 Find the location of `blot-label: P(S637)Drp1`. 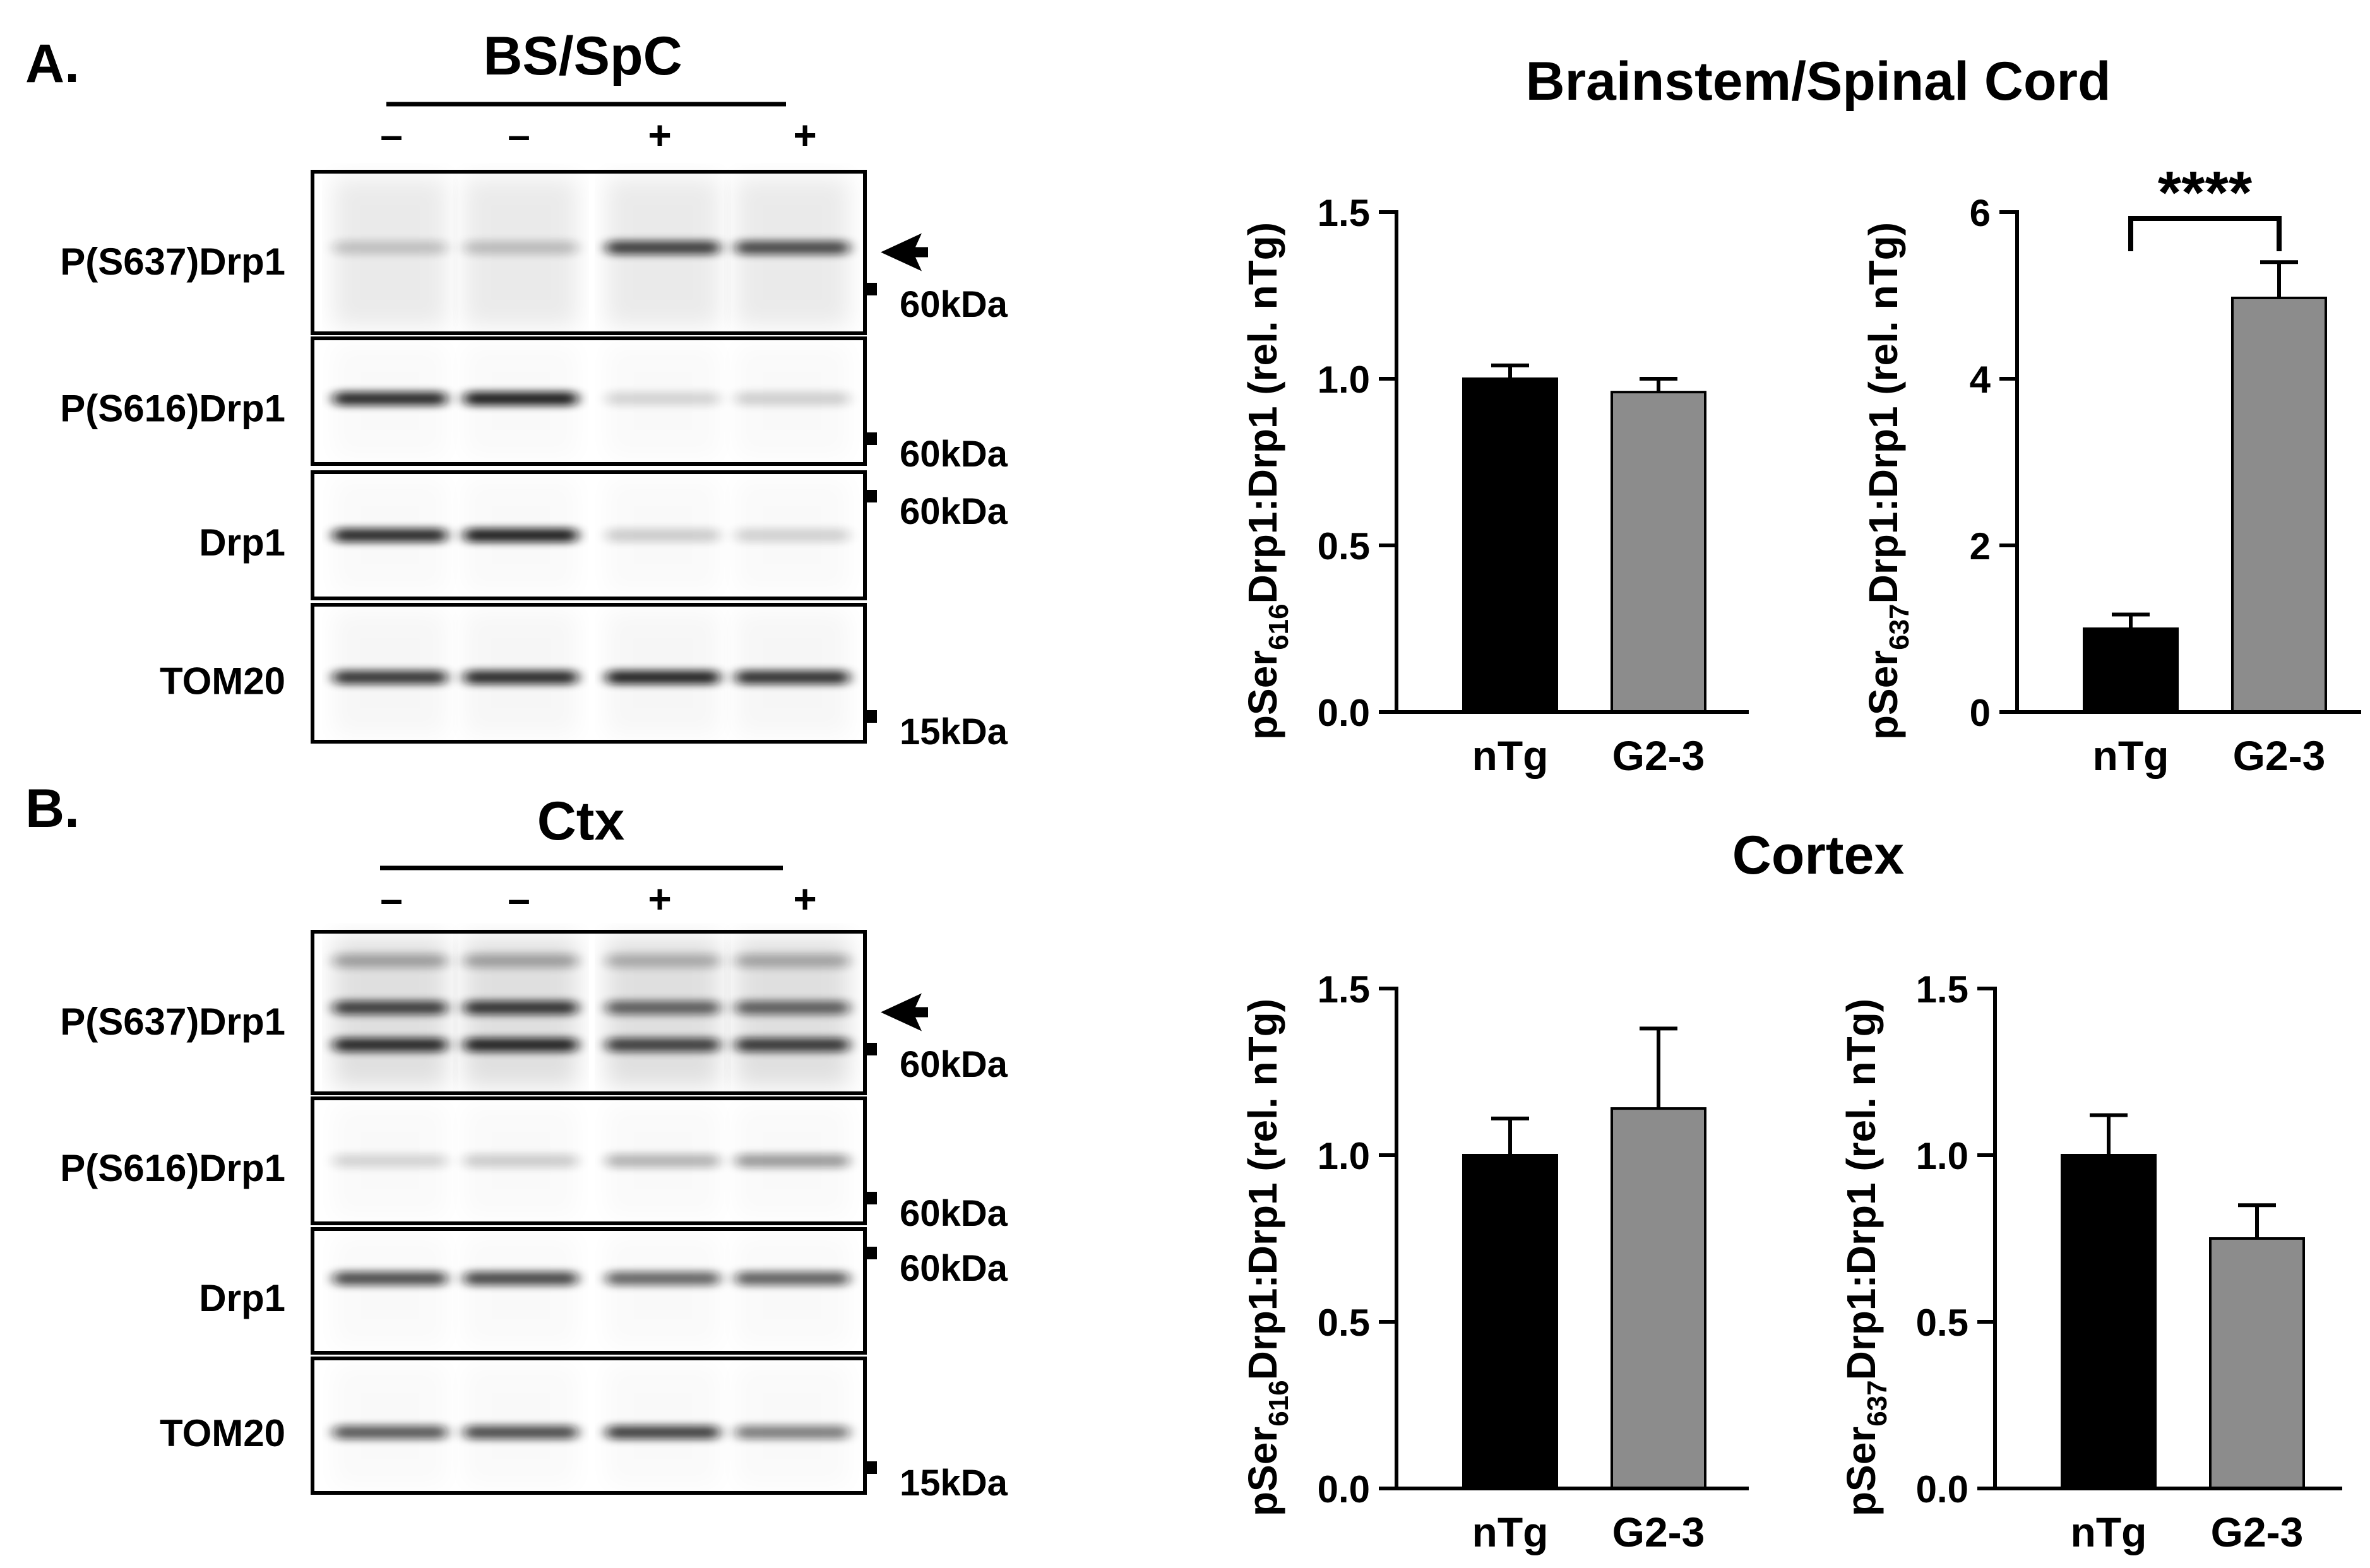

blot-label: P(S637)Drp1 is located at coordinates (172, 262).